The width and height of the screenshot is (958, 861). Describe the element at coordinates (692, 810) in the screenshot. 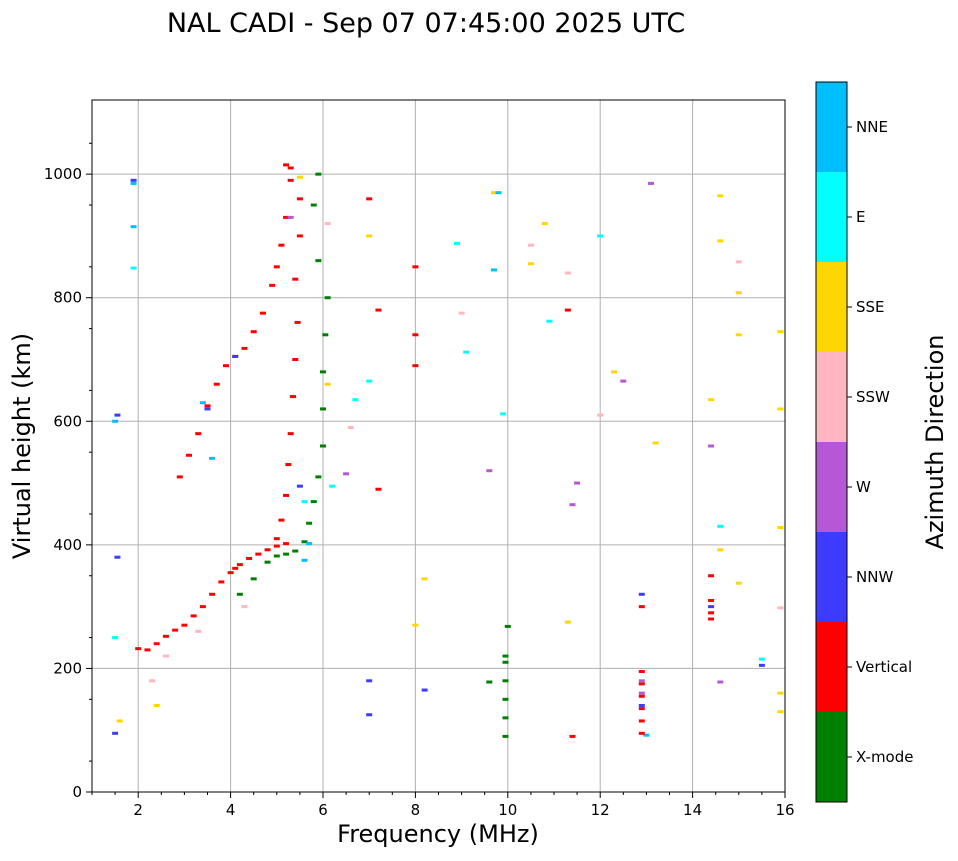

I see `x-tick-label: 14` at that location.